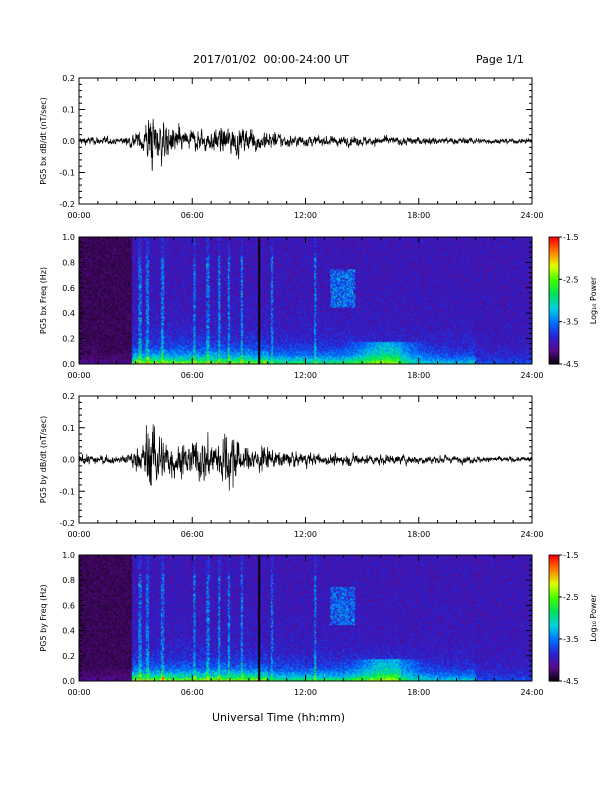 This screenshot has height=792, width=612. I want to click on y-axis-label: PG5 bx Freq (Hz), so click(43, 300).